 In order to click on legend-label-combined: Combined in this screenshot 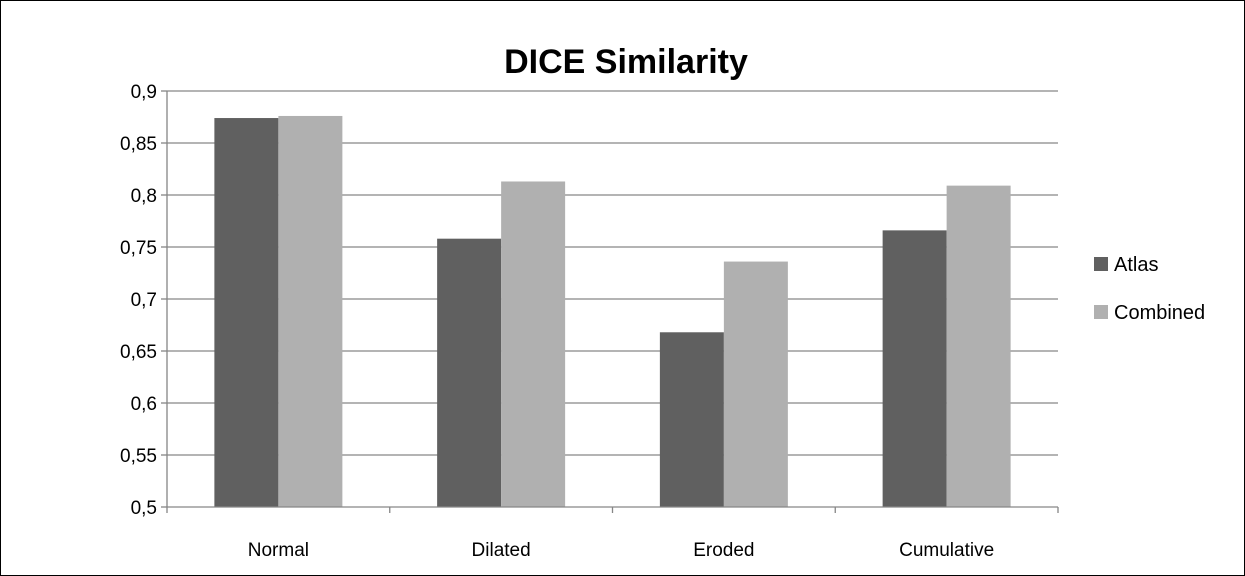, I will do `click(1159, 313)`.